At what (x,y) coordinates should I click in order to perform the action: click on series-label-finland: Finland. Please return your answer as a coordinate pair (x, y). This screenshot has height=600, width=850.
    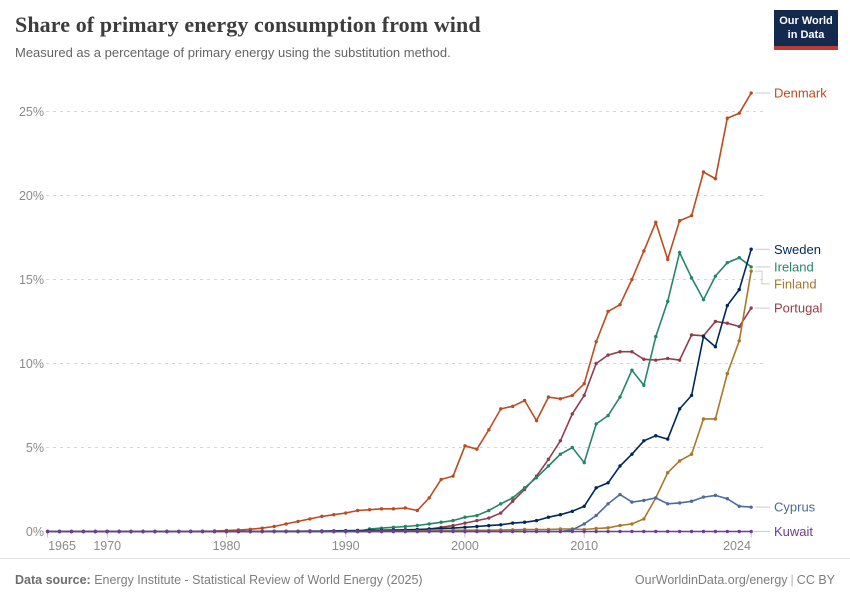
    Looking at the image, I should click on (795, 283).